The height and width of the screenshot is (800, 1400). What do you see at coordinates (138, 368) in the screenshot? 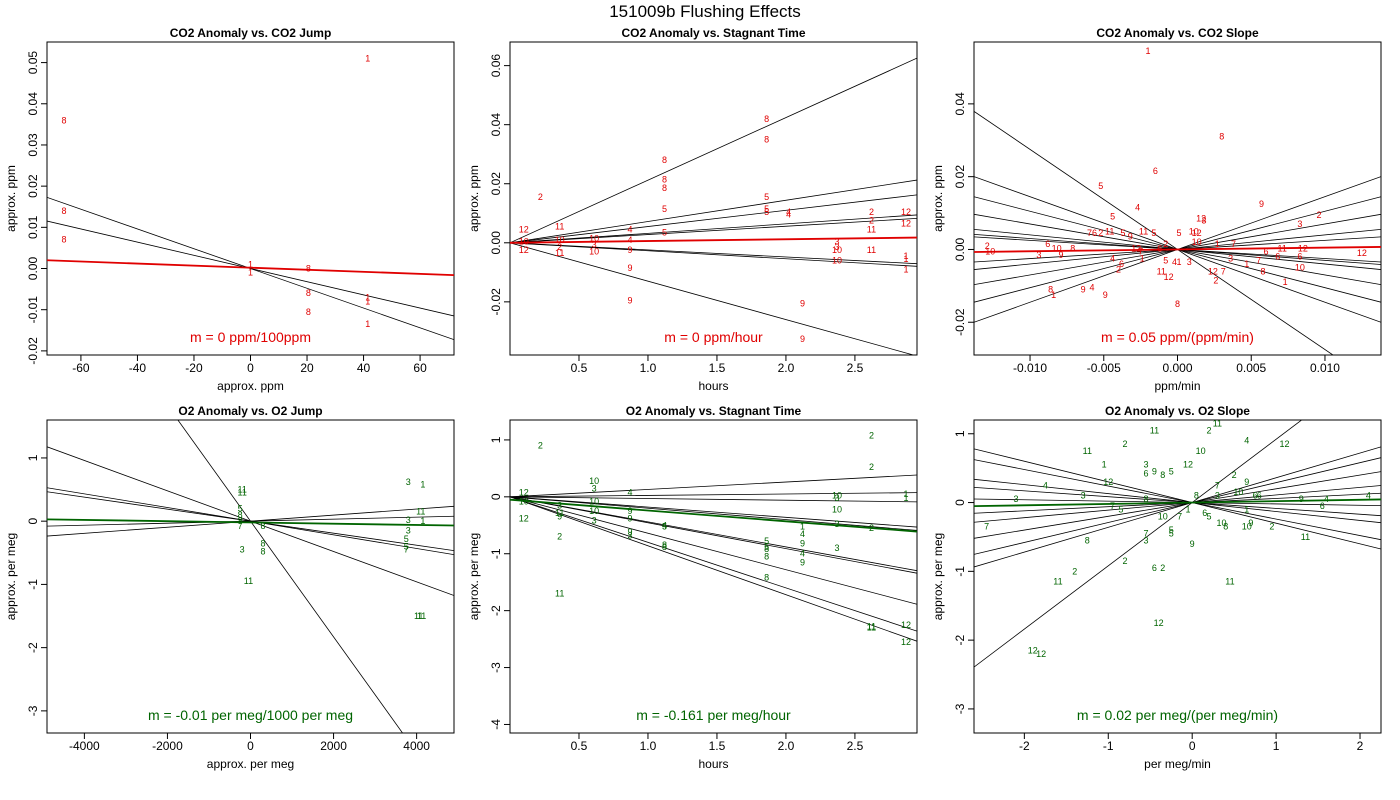
I see `x-tick-label: -40` at bounding box center [138, 368].